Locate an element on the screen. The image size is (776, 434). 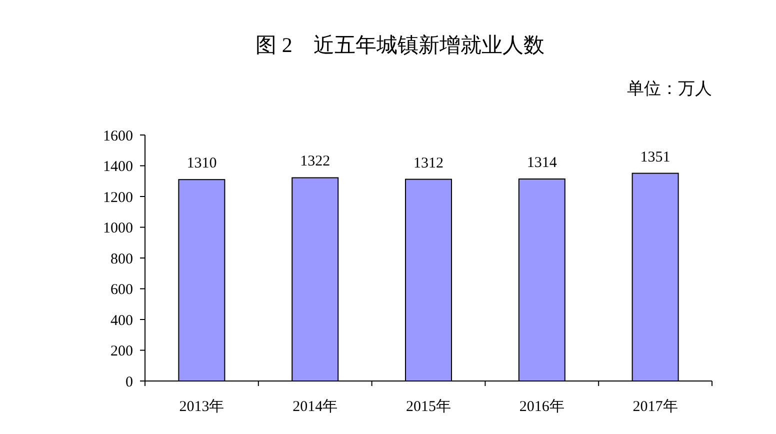
y-tick-label: 1400 is located at coordinates (118, 167).